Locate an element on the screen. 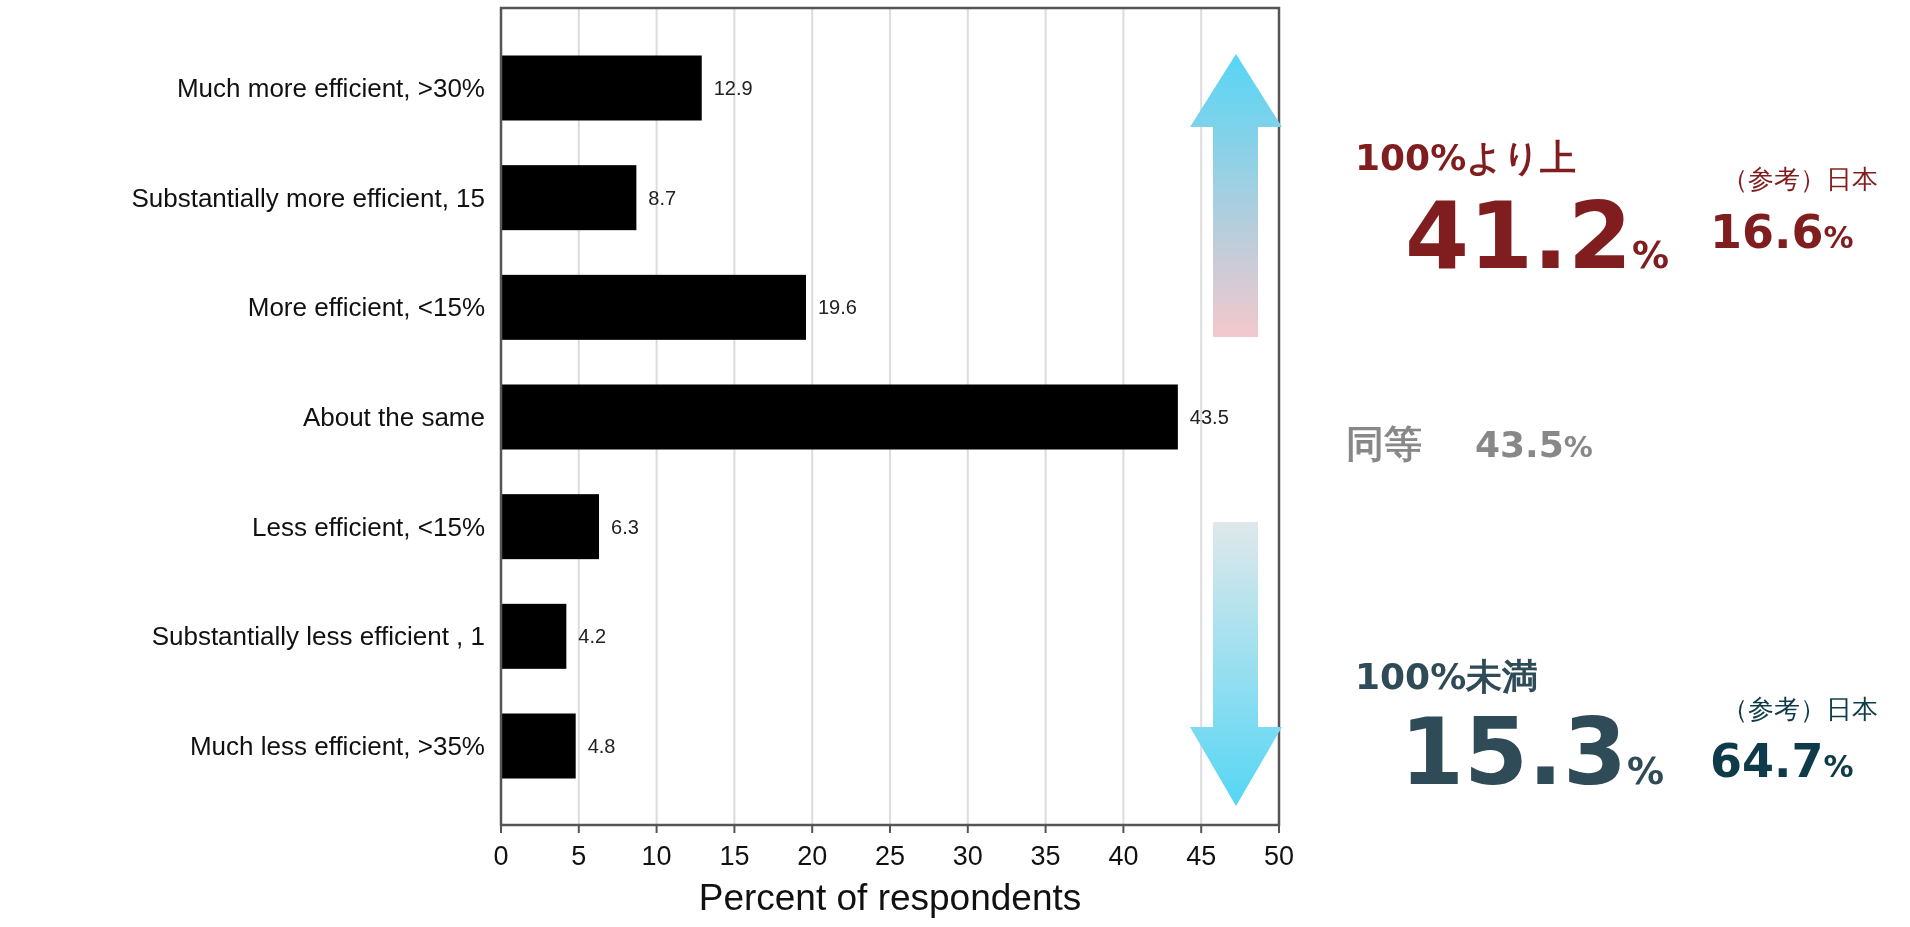  data-label: 19.6 is located at coordinates (837, 307).